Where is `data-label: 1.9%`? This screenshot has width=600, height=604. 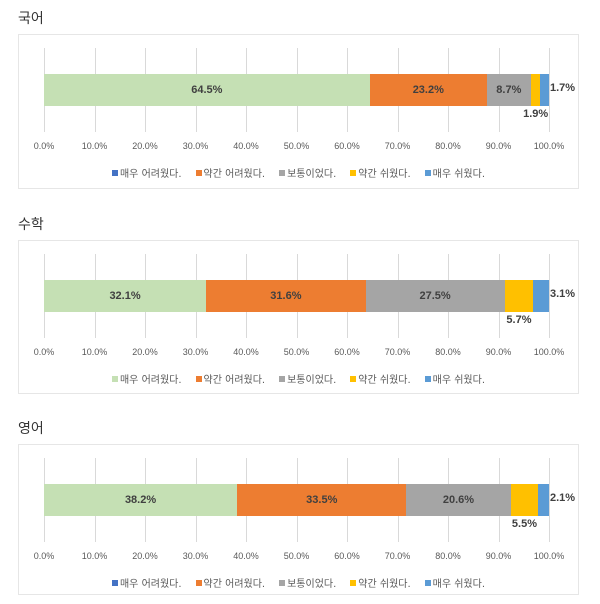 data-label: 1.9% is located at coordinates (536, 114).